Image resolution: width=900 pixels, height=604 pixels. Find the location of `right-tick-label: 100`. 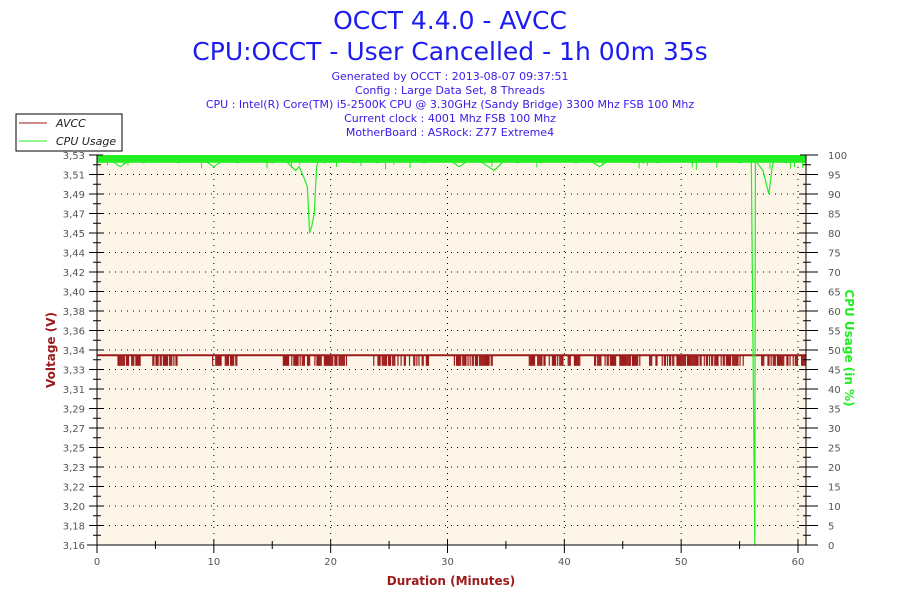

right-tick-label: 100 is located at coordinates (837, 156).